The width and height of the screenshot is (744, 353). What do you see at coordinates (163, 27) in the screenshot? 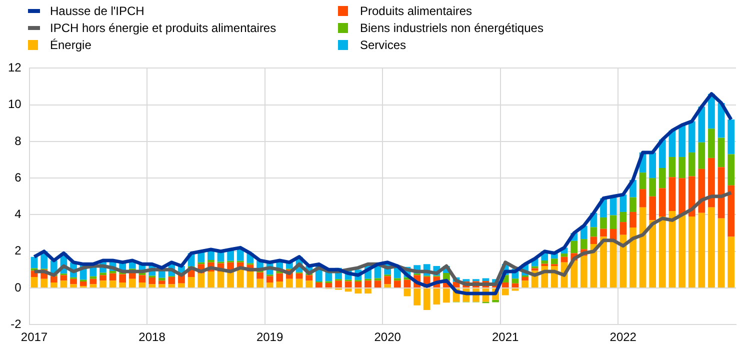
I see `legend-label: IPCH hors énergie et produits alimentaires` at bounding box center [163, 27].